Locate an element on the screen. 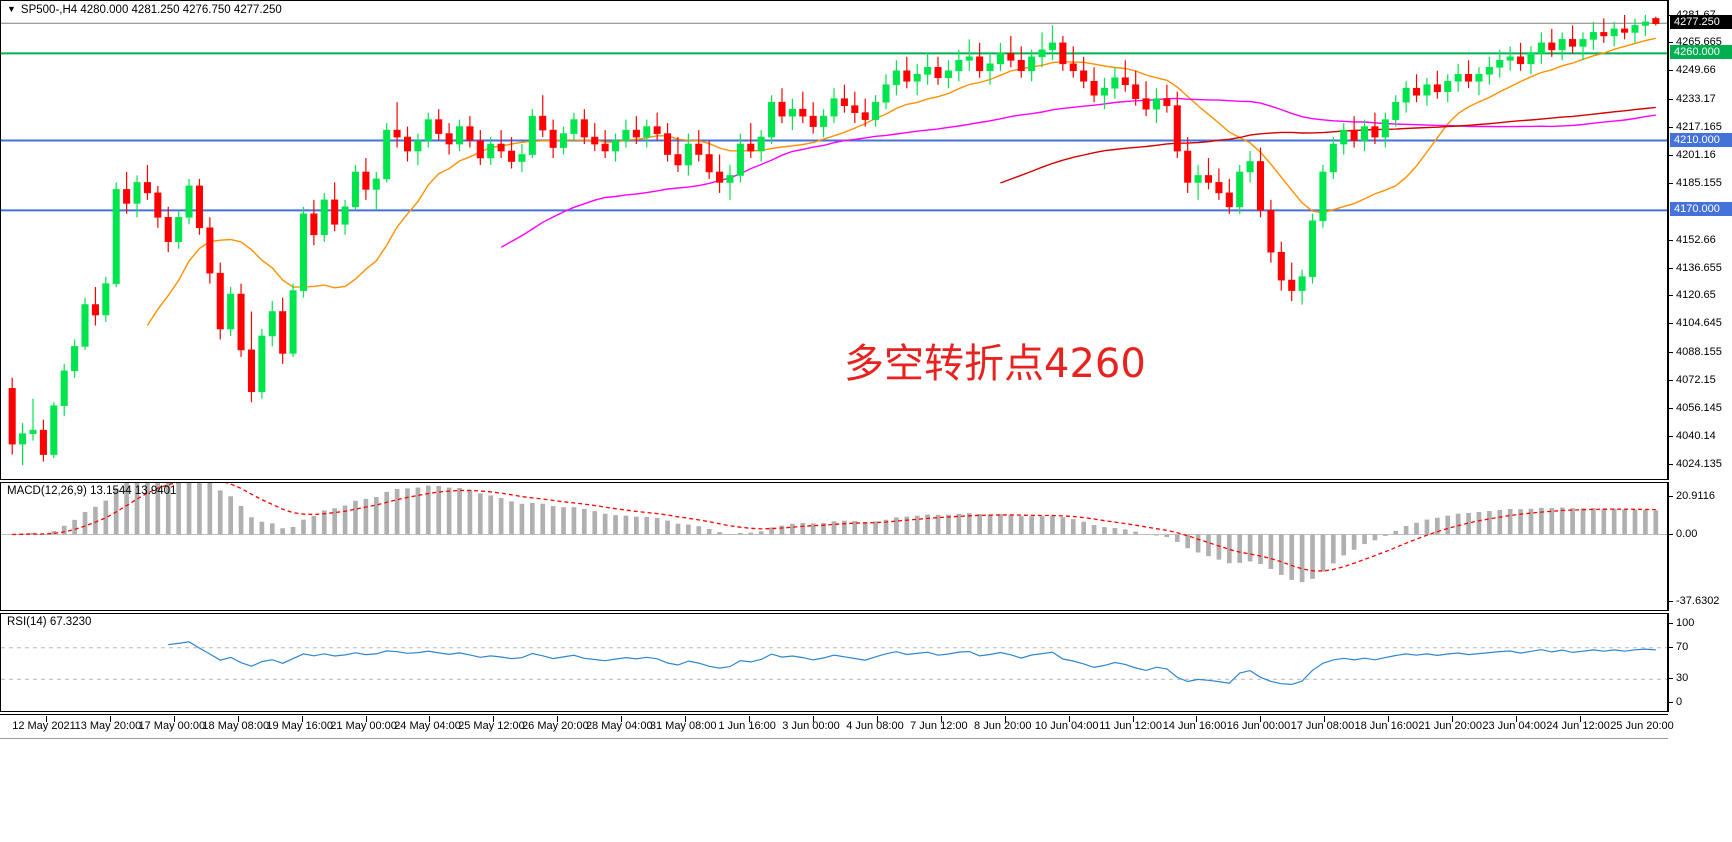  time-axis-label: 26 May 20:00 is located at coordinates (555, 726).